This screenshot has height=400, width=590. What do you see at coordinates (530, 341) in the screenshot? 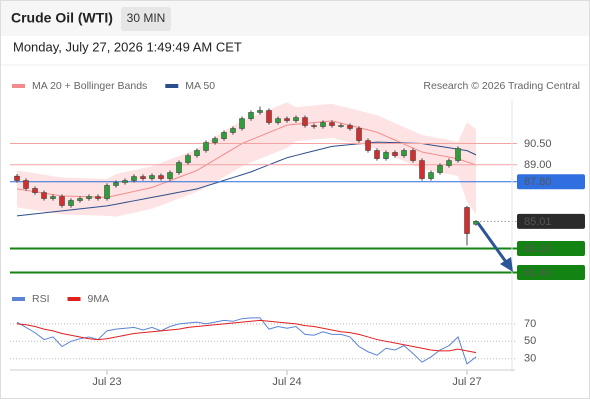
I see `y-tick-label: 50` at bounding box center [530, 341].